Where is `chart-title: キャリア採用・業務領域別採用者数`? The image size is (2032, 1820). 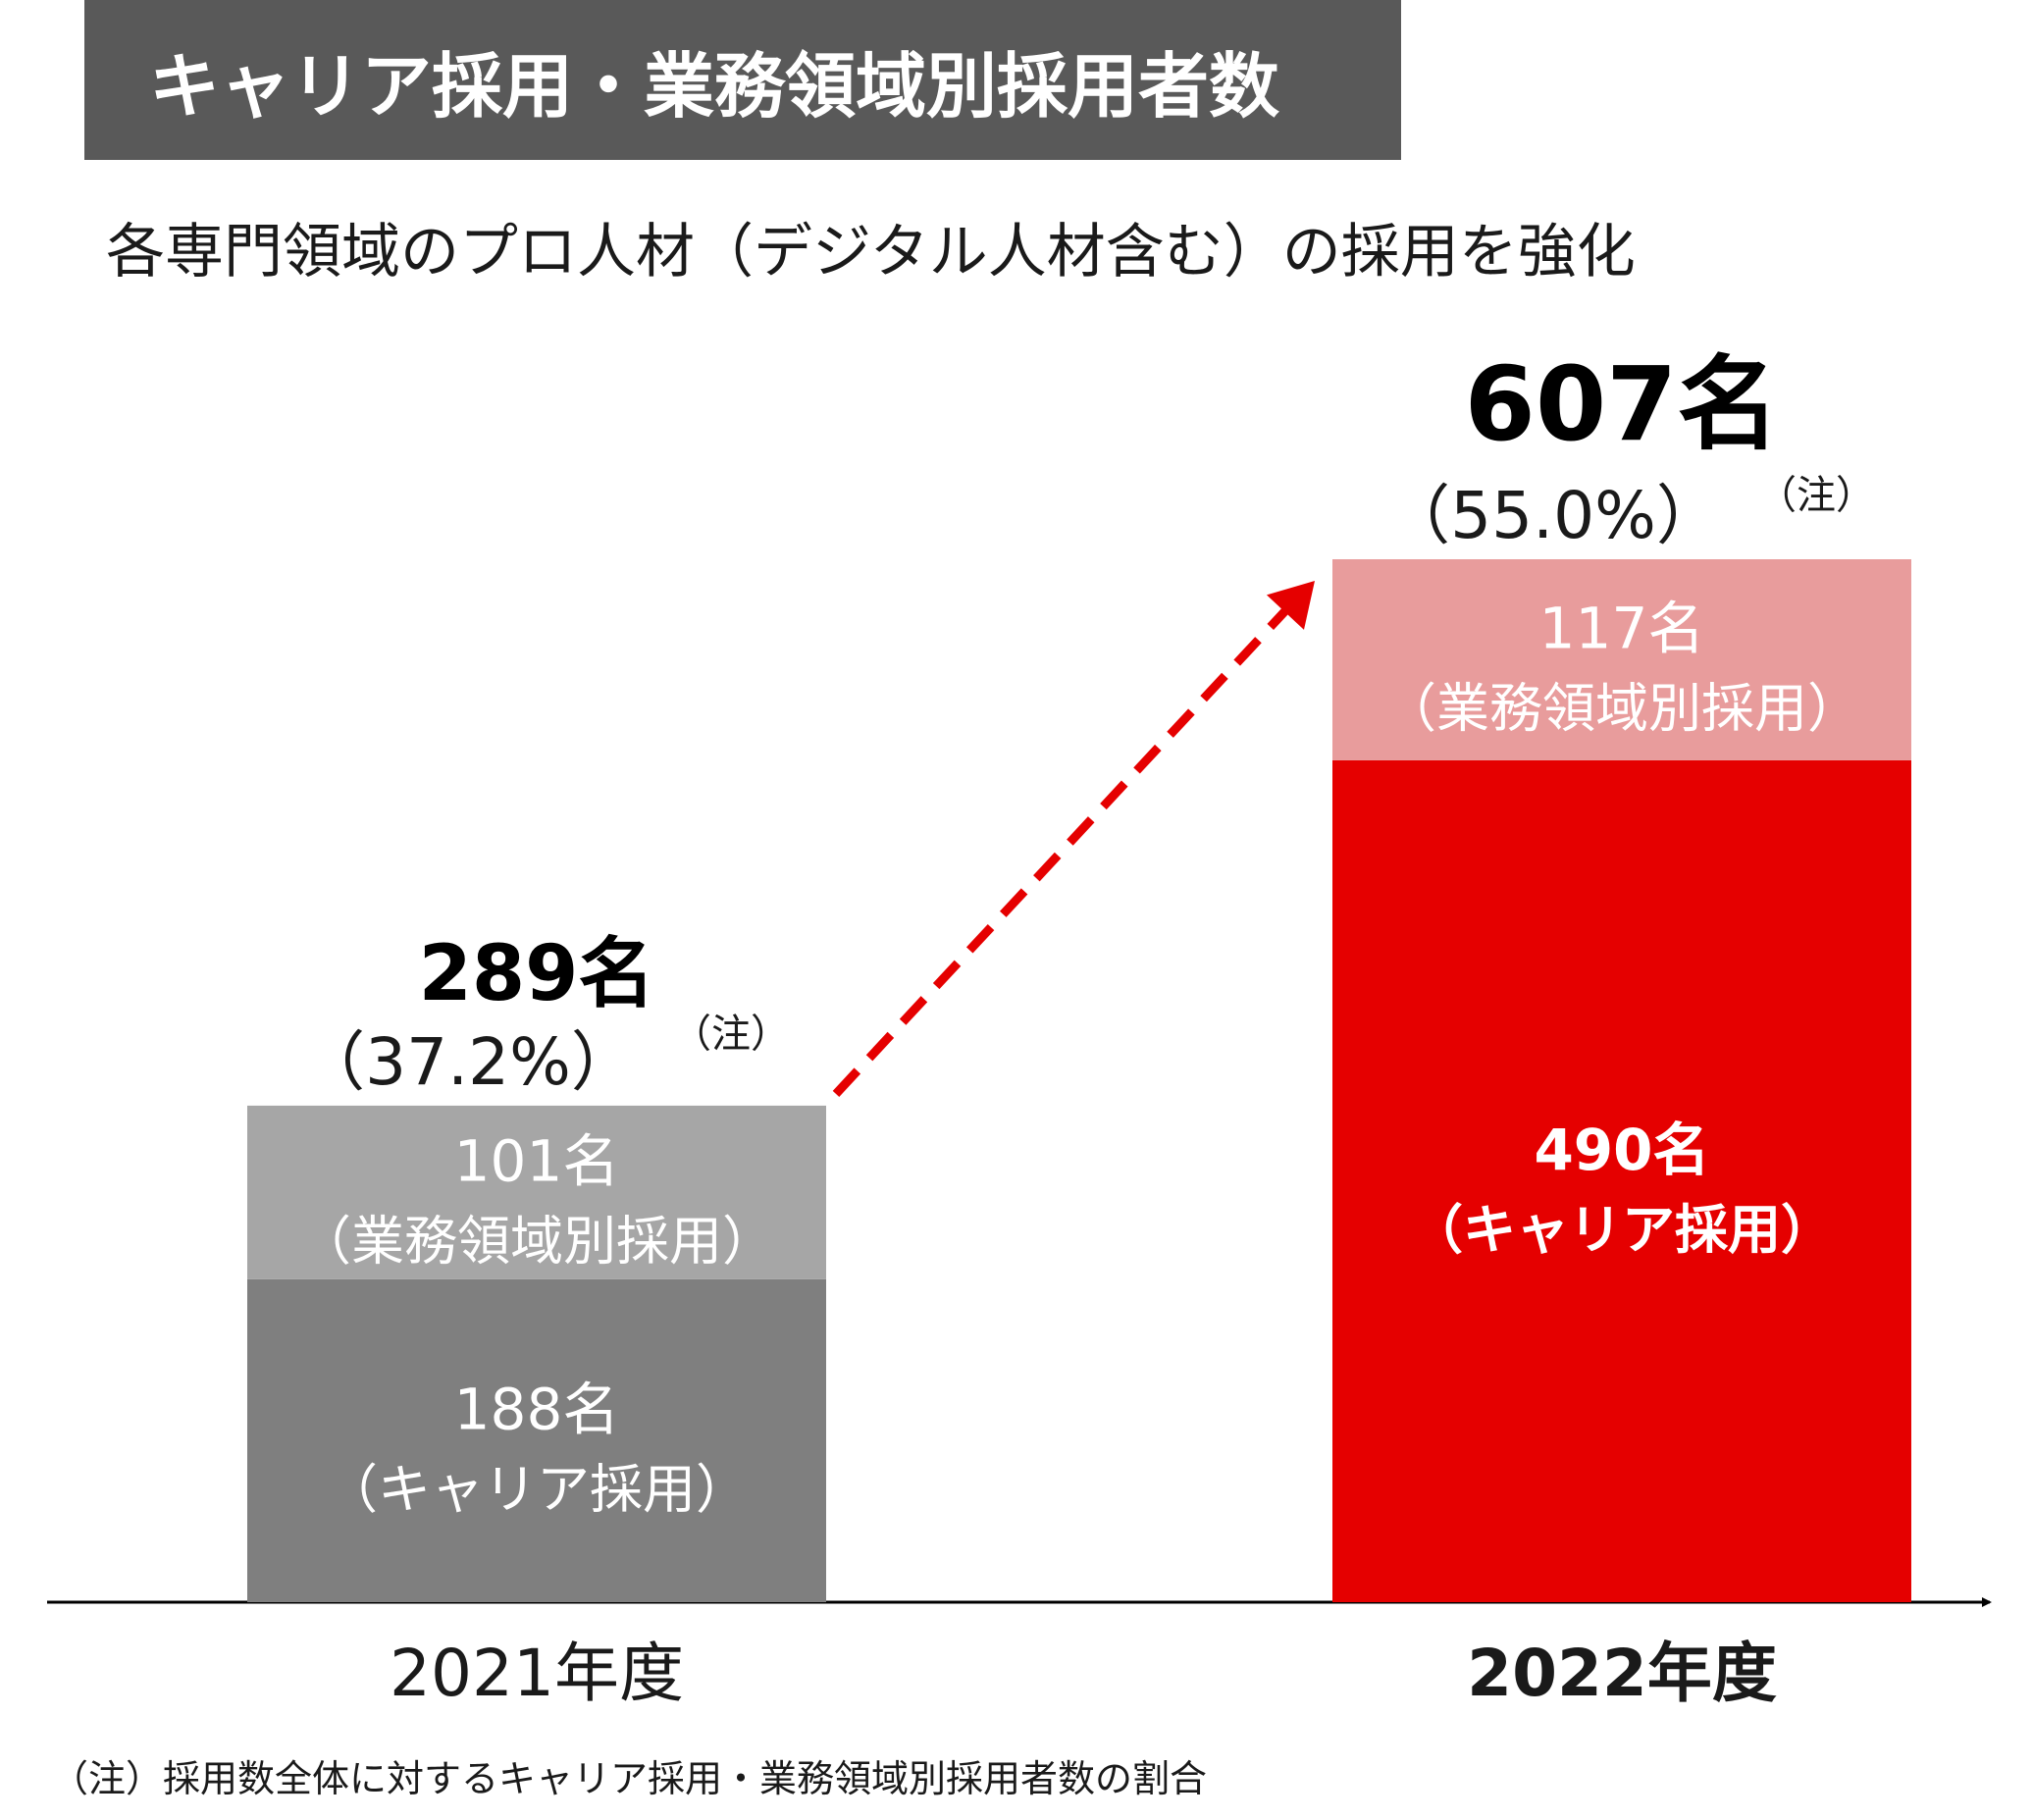 chart-title: キャリア採用・業務領域別採用者数 is located at coordinates (743, 80).